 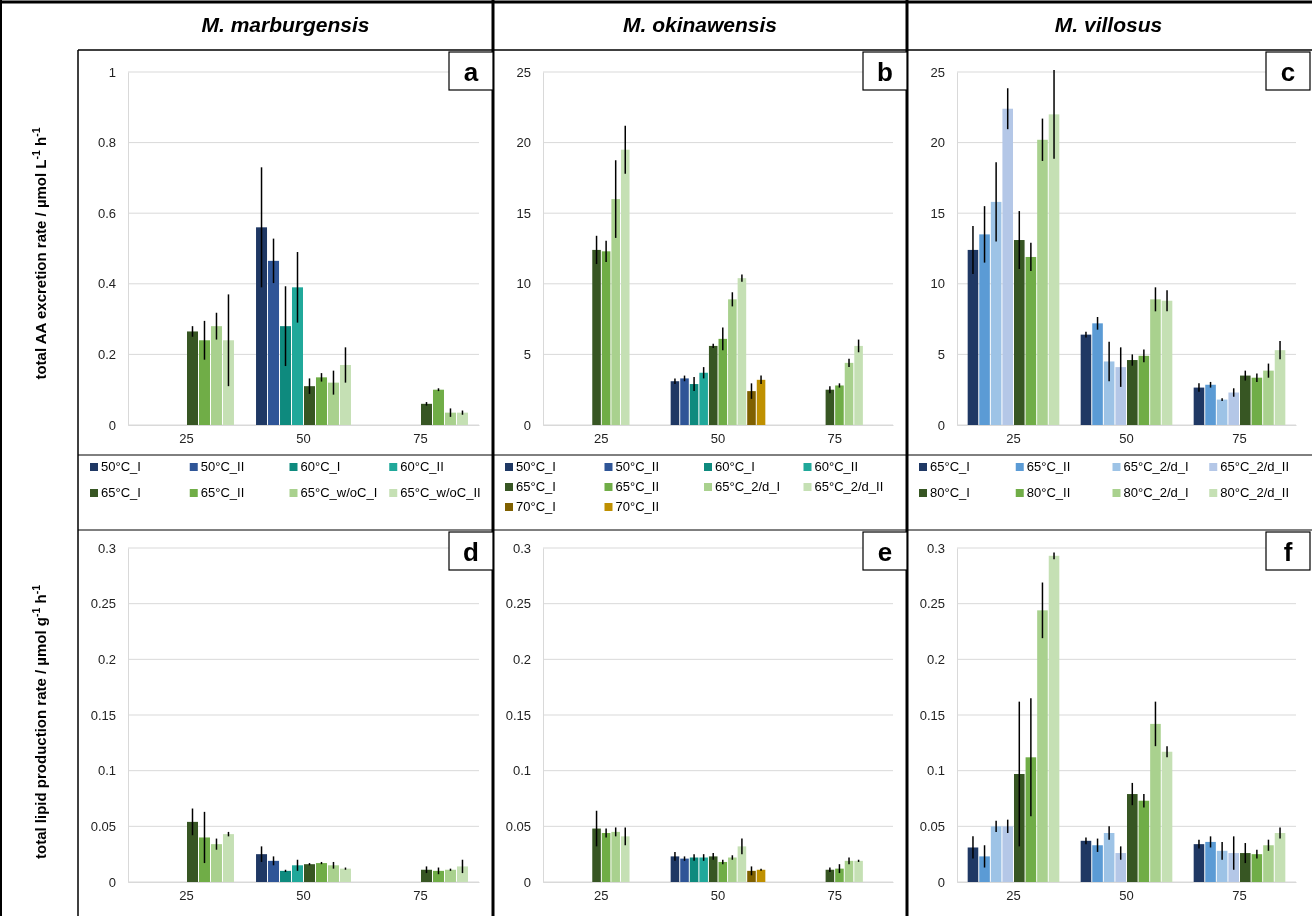 I want to click on annotation: e, so click(x=885, y=552).